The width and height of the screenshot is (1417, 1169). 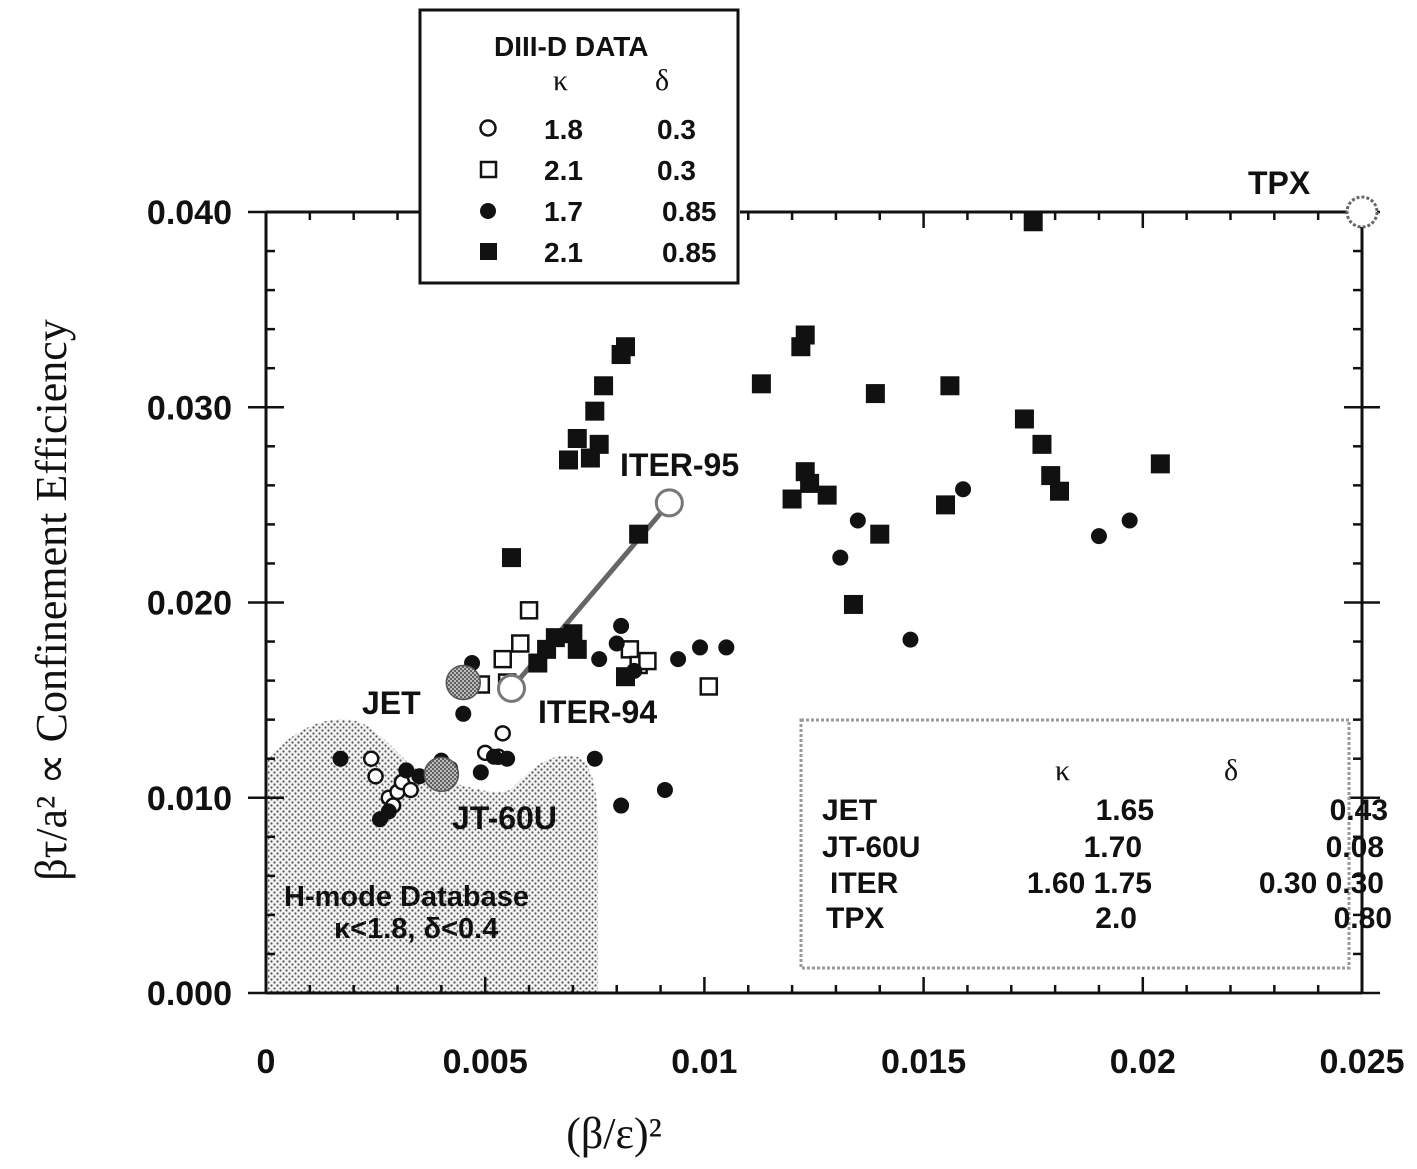 I want to click on y-tick-label: 0.000, so click(x=189, y=994).